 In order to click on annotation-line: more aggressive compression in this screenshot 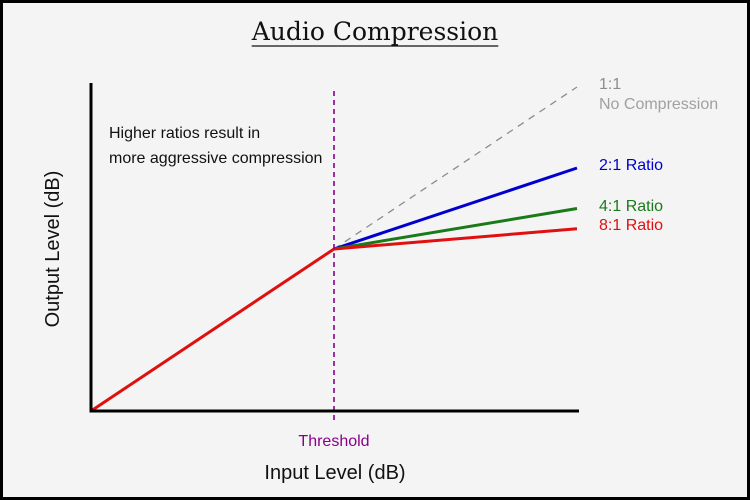, I will do `click(215, 158)`.